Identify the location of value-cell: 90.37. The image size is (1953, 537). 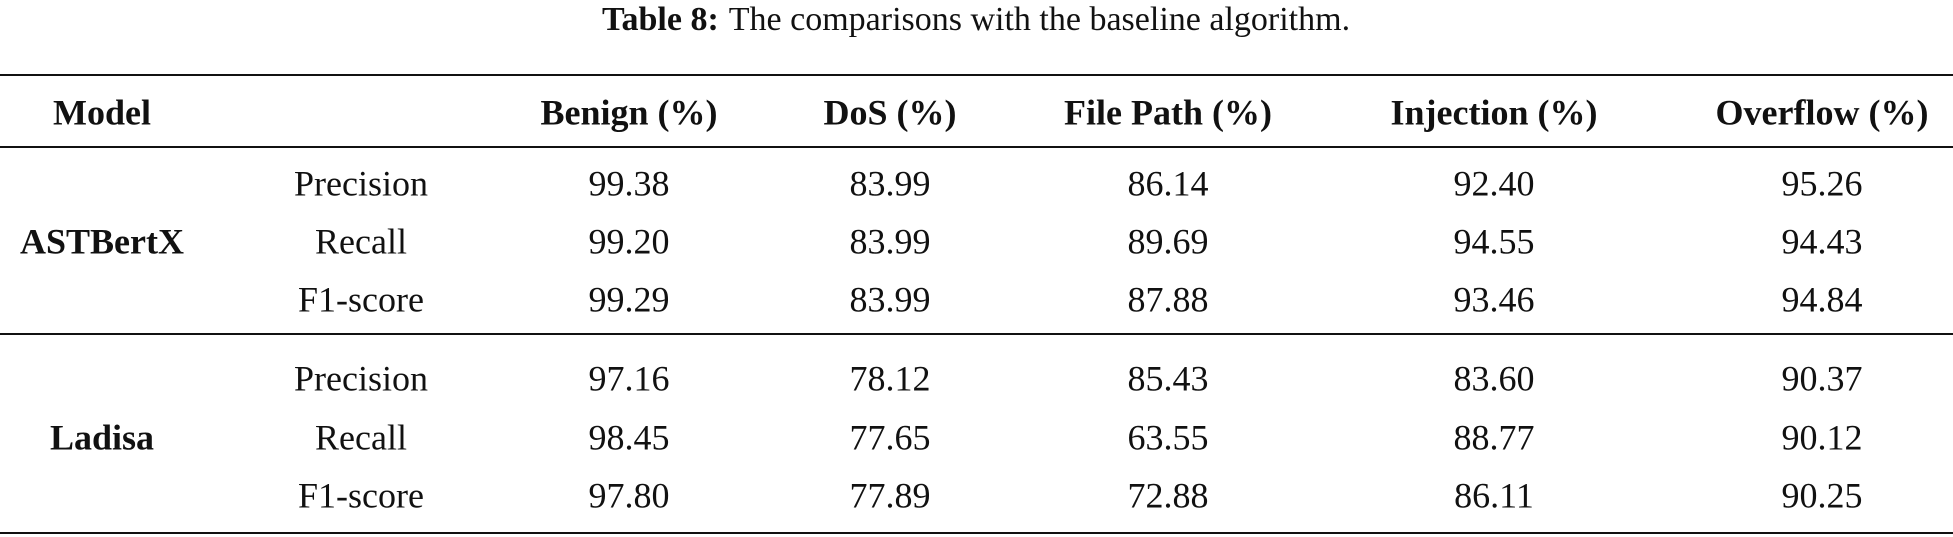
(1822, 378).